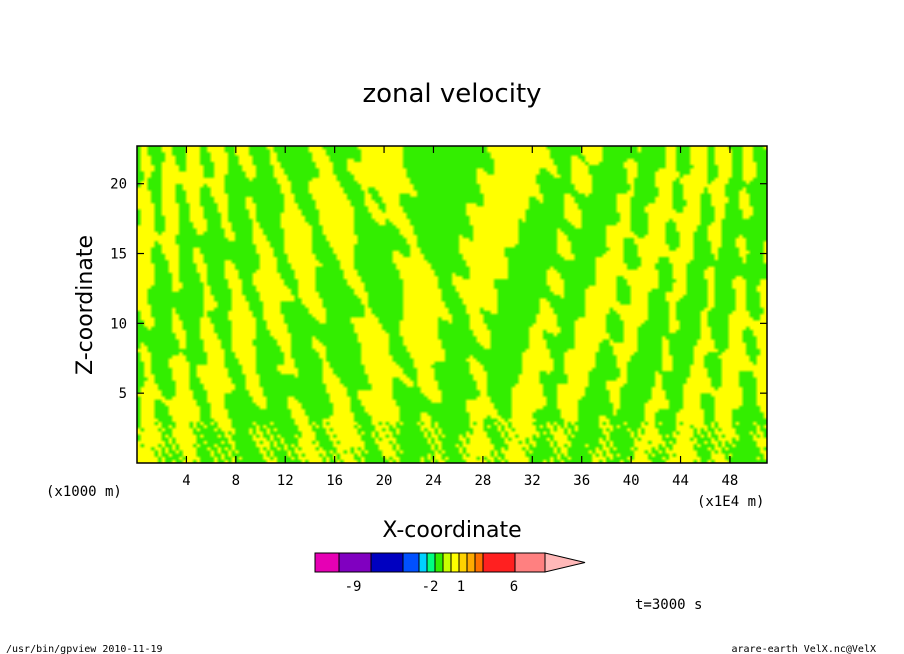 The image size is (904, 654). I want to click on y-scale-label: (x1000 m), so click(84, 492).